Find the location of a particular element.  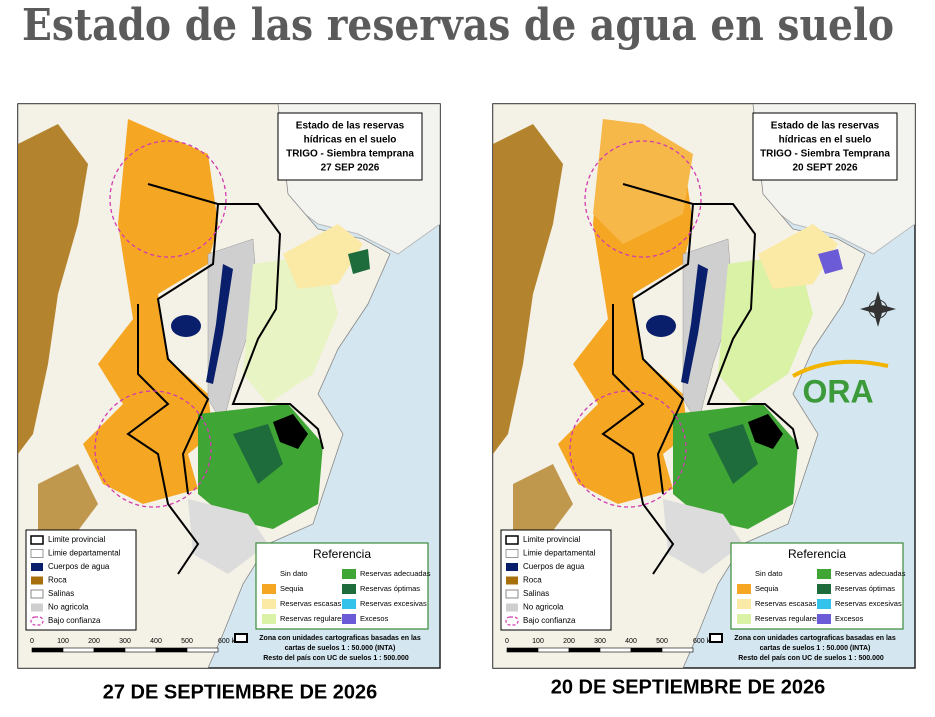

salinas is located at coordinates (703, 536).